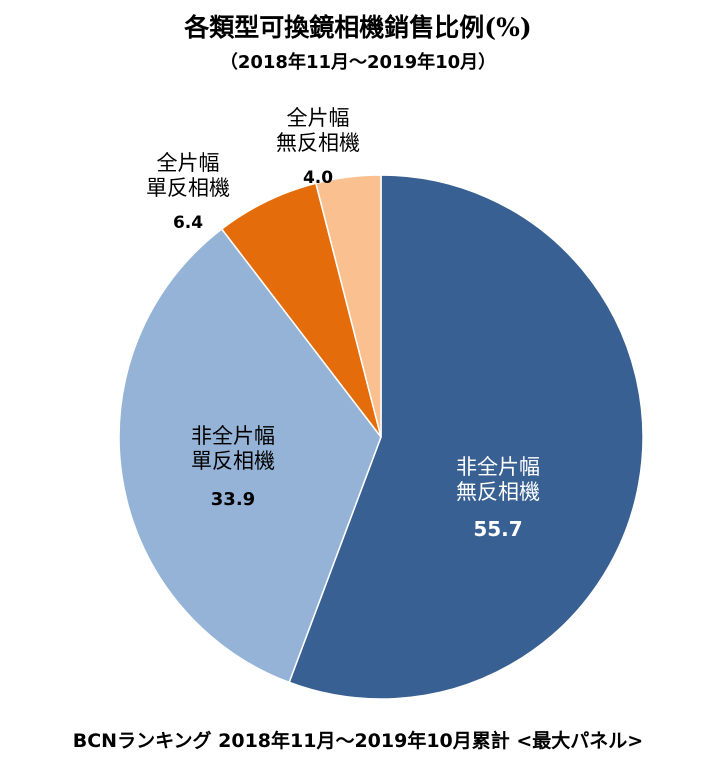  I want to click on pie-slice, so click(348, 306).